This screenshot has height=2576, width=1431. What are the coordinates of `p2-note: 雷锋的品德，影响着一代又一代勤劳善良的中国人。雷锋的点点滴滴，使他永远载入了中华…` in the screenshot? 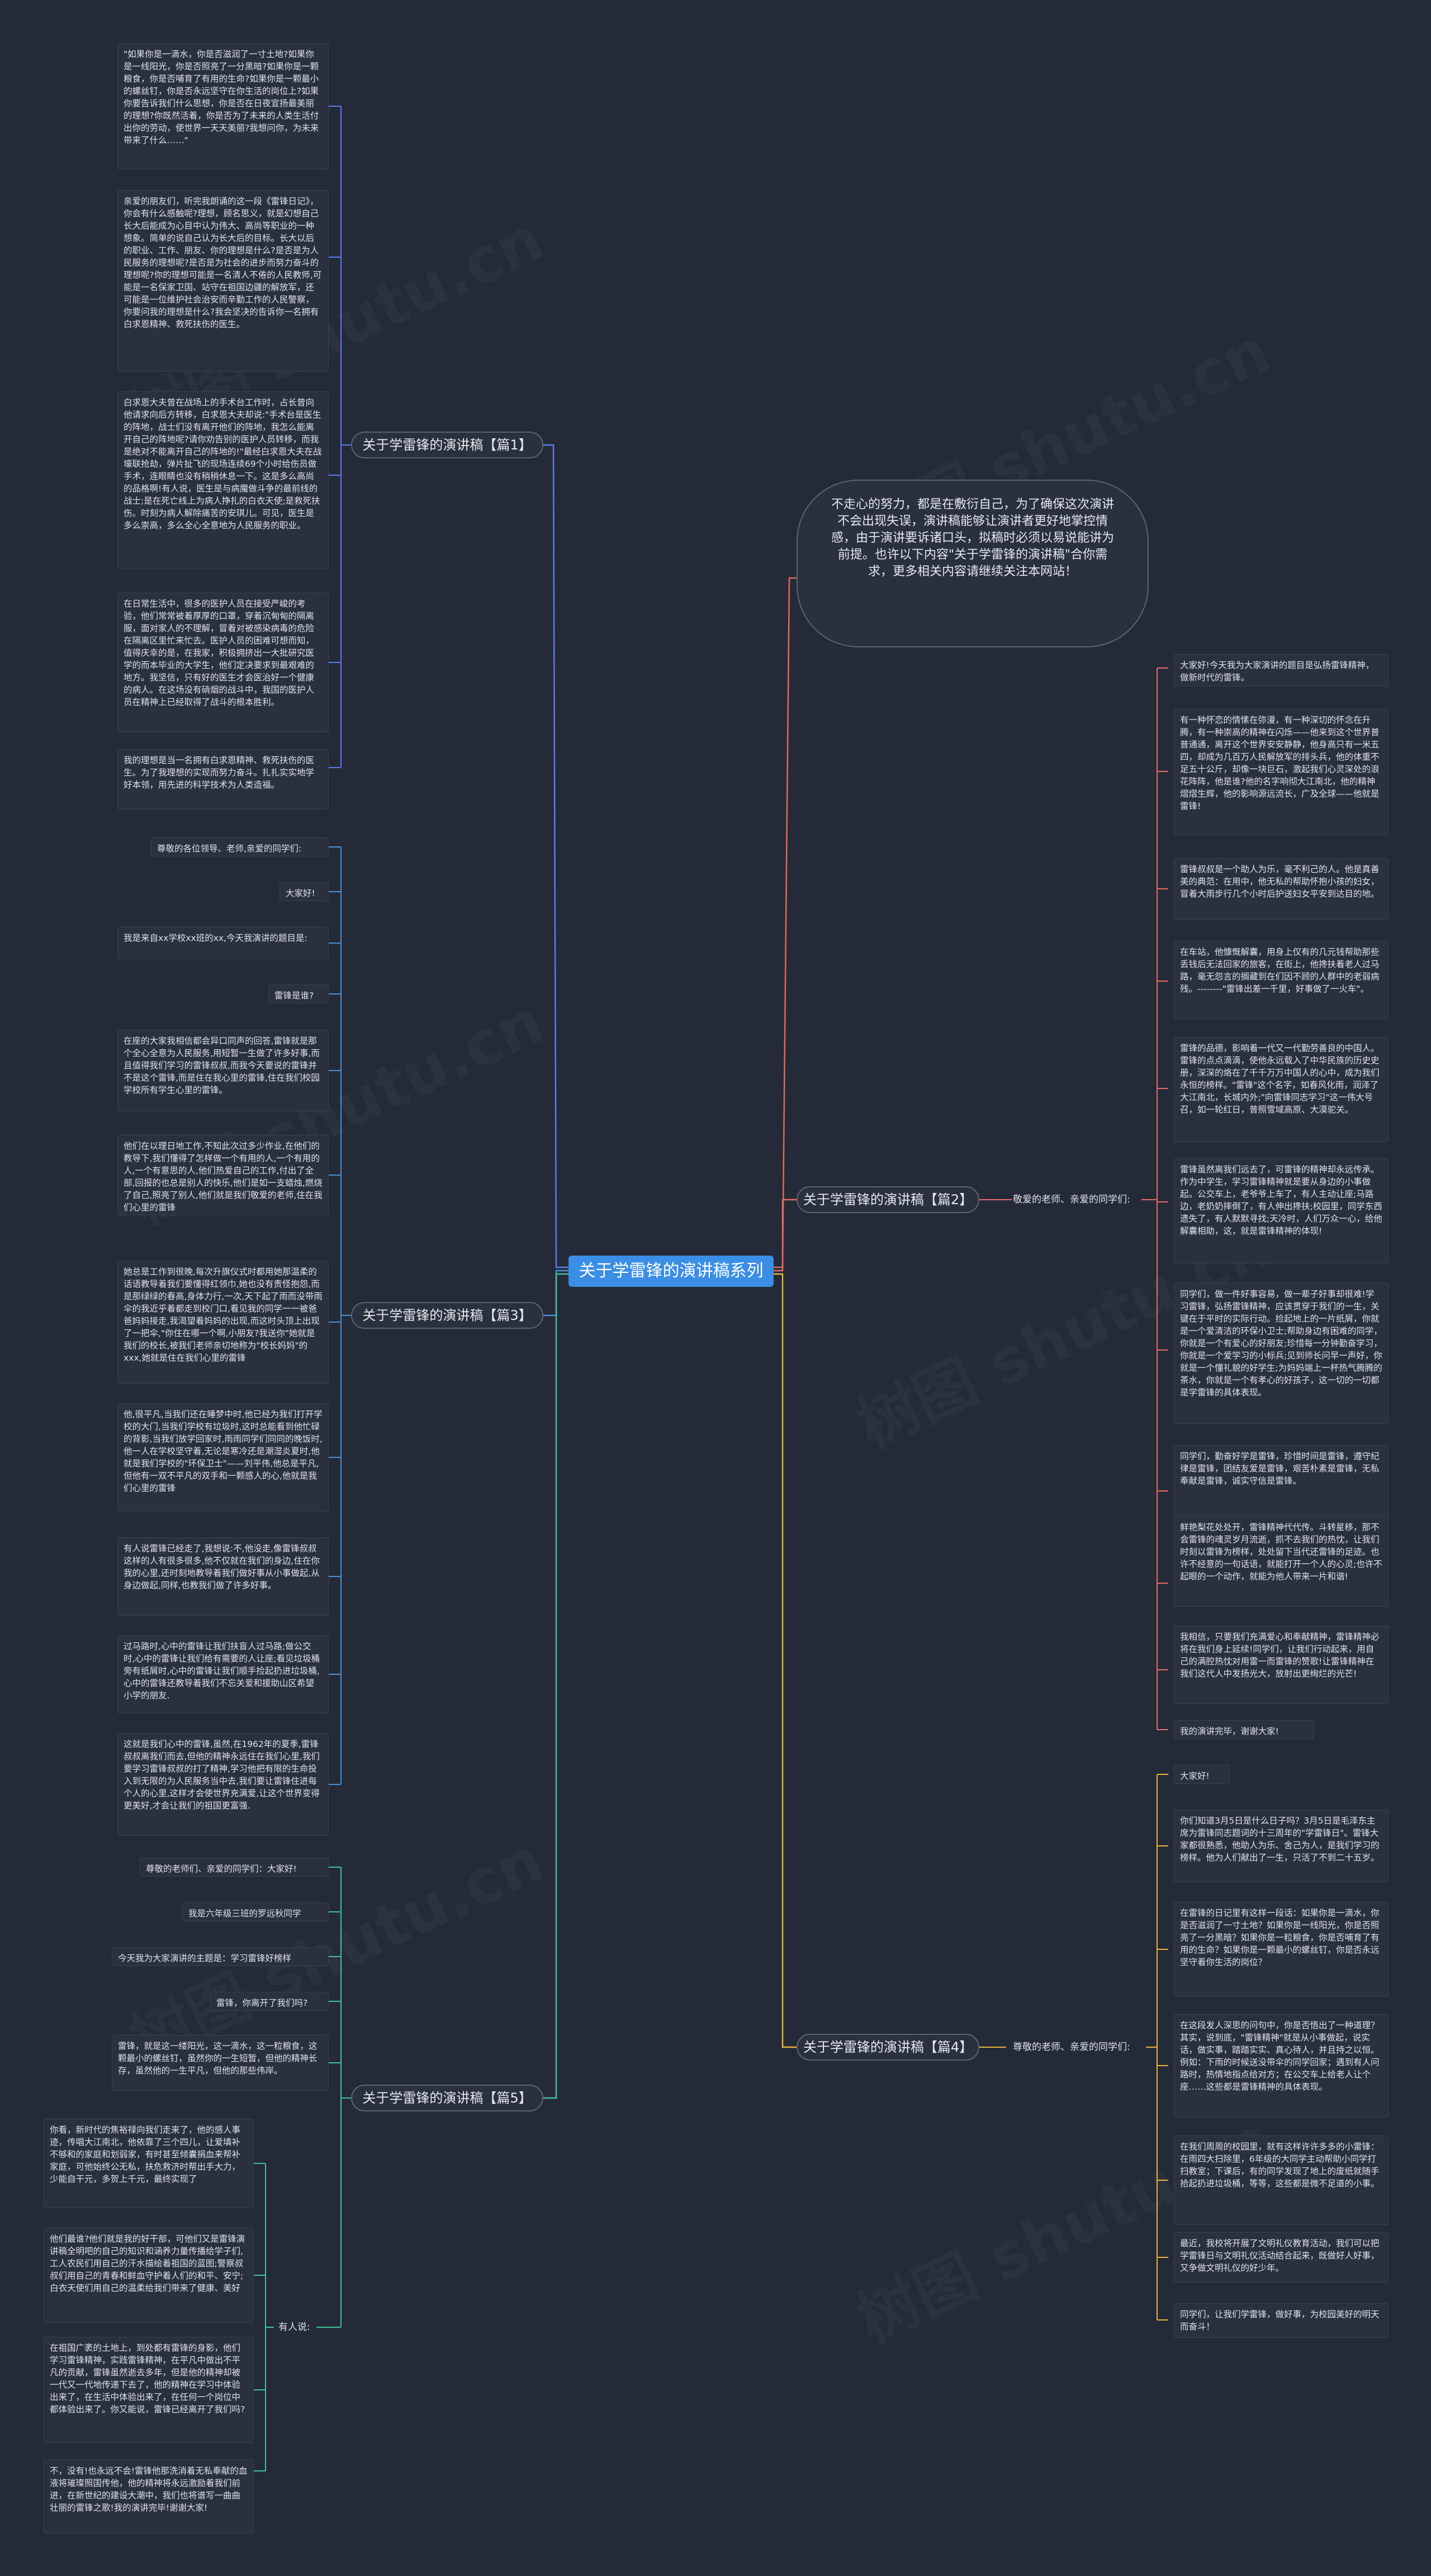 It's located at (1281, 1089).